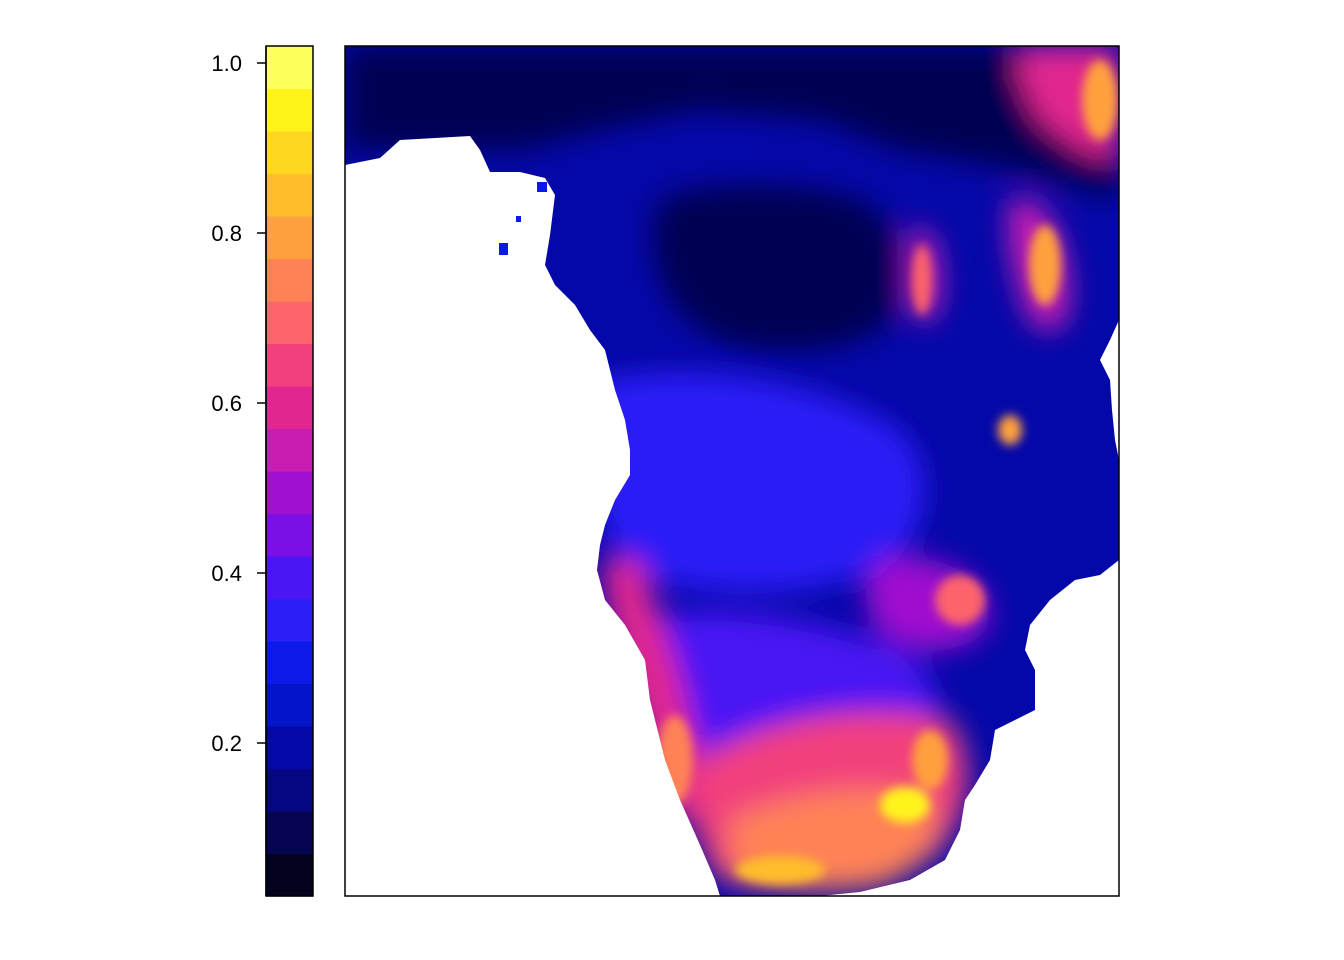 This screenshot has height=960, width=1344. Describe the element at coordinates (960, 600) in the screenshot. I see `hotspot-zimbabwe` at that location.